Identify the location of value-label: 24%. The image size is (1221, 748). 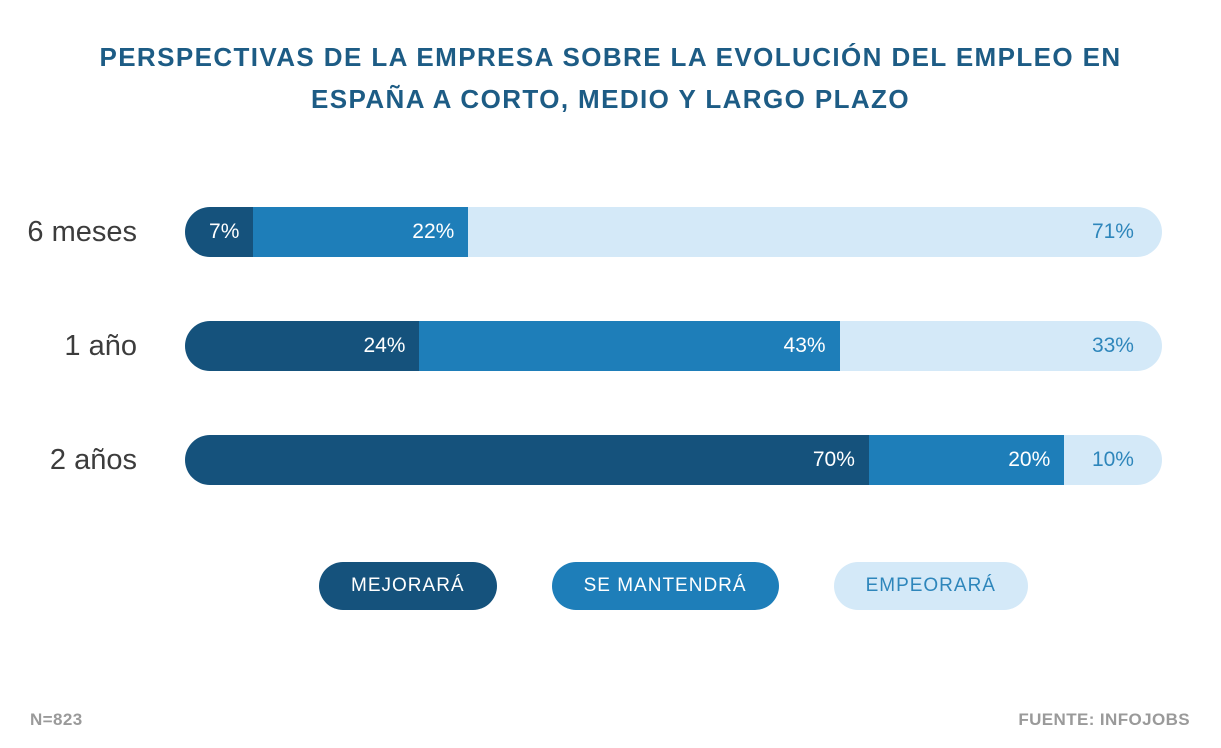
(384, 345).